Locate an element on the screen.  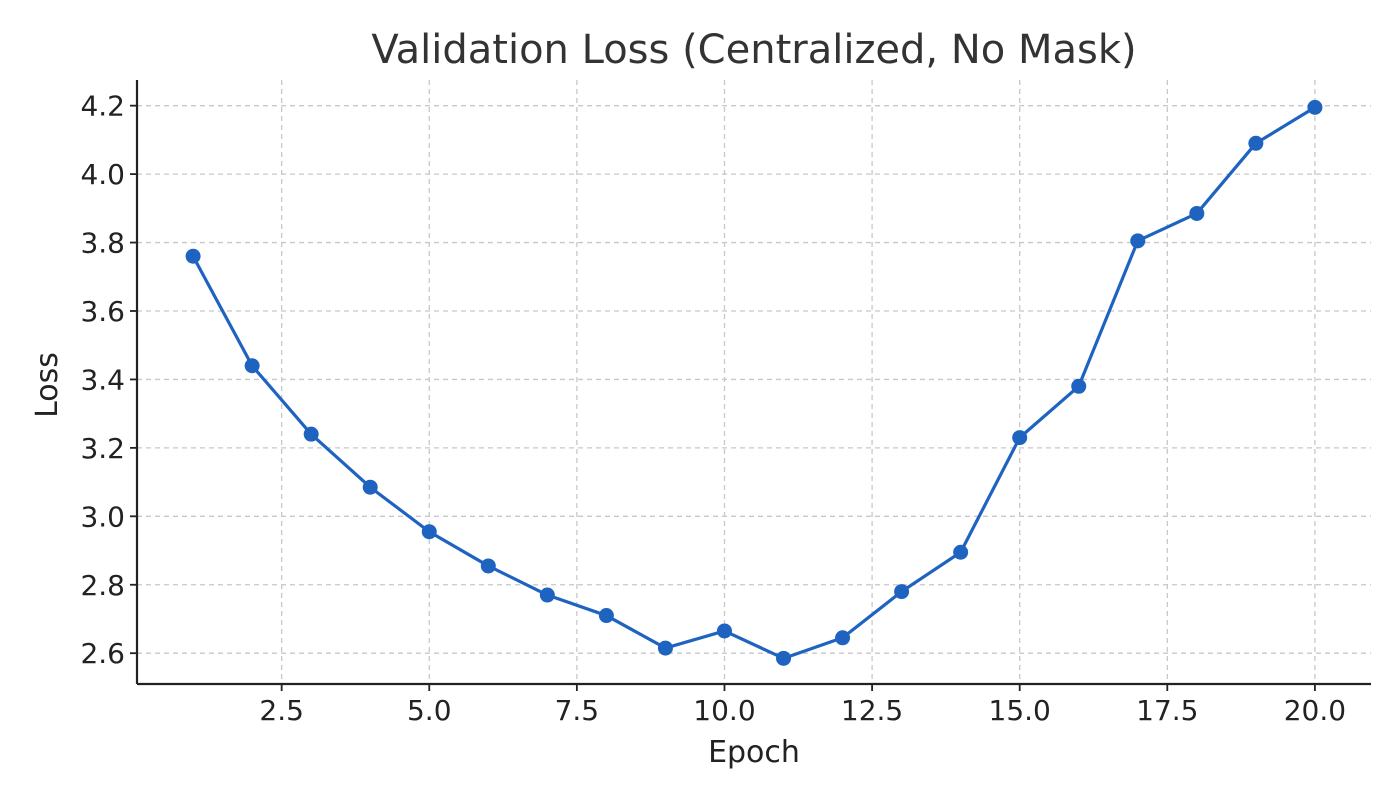
x-tick-label: 7.5 is located at coordinates (577, 710).